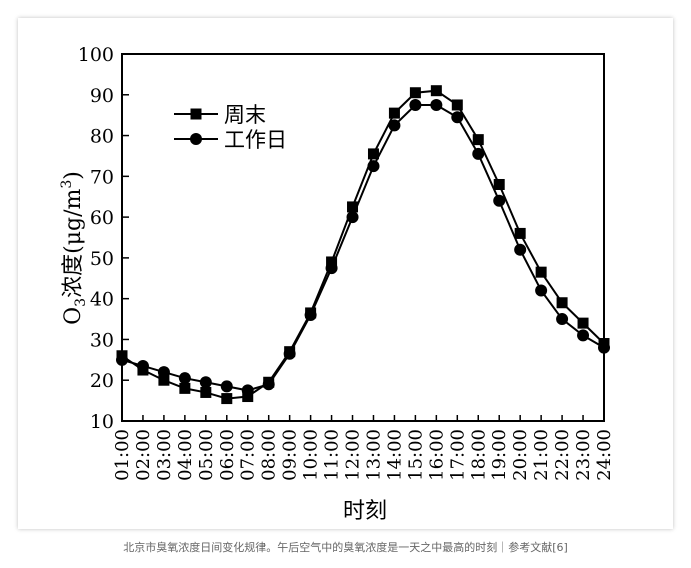  I want to click on x-tick-label: 11:00, so click(332, 455).